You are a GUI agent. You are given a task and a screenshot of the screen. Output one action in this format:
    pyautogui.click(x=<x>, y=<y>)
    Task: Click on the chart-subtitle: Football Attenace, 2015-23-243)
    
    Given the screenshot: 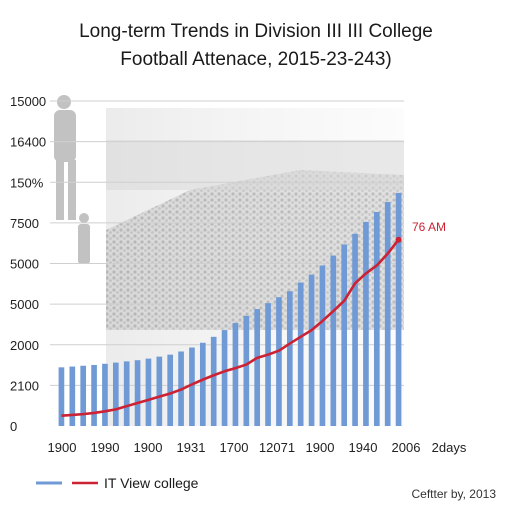 What is the action you would take?
    pyautogui.click(x=256, y=59)
    